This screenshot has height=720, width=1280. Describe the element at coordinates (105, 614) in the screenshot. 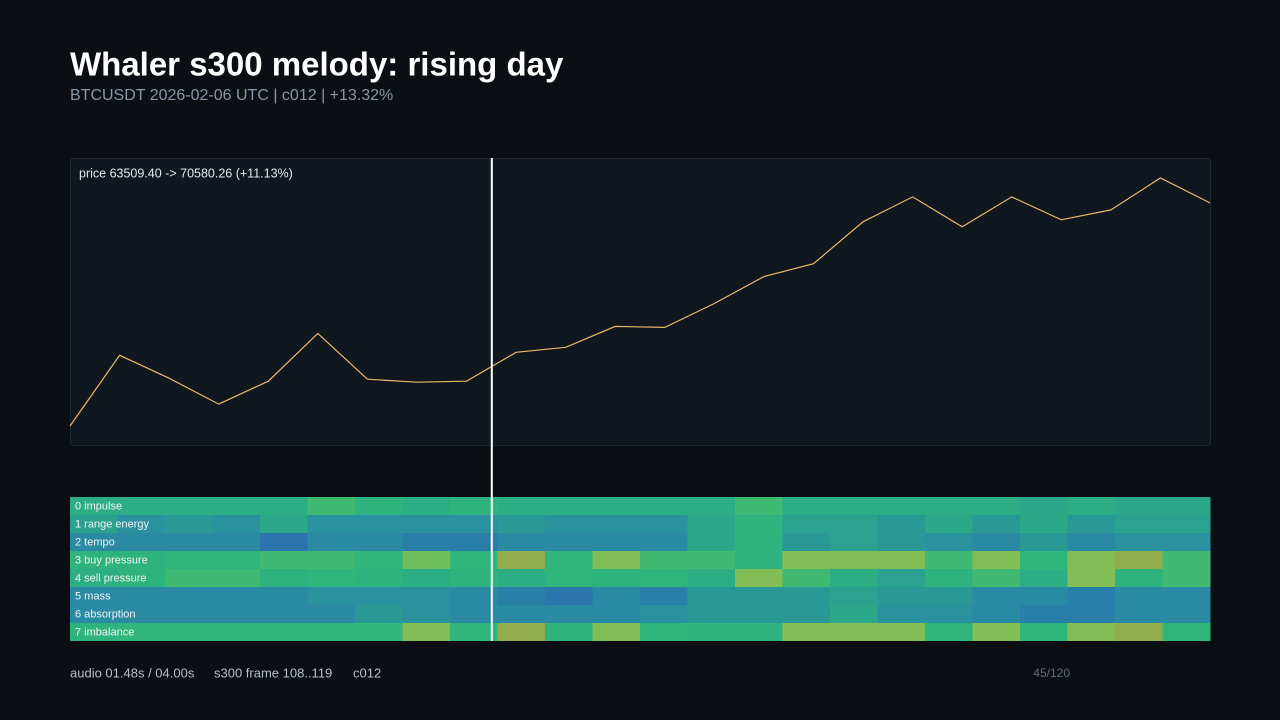

I see `row-label: 6 absorption` at that location.